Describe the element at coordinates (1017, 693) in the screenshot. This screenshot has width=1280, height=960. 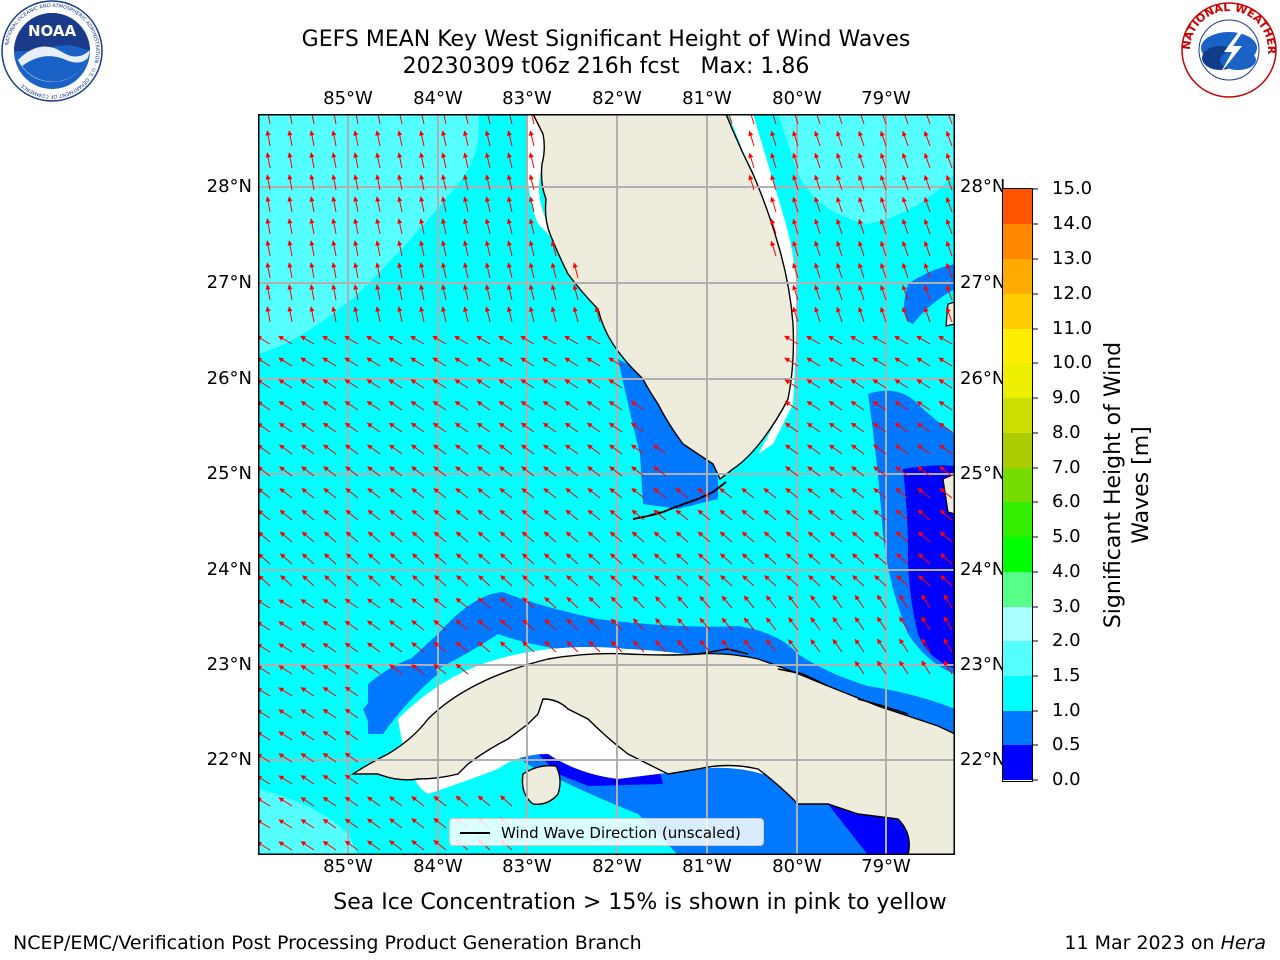
I see `colorbar-band` at that location.